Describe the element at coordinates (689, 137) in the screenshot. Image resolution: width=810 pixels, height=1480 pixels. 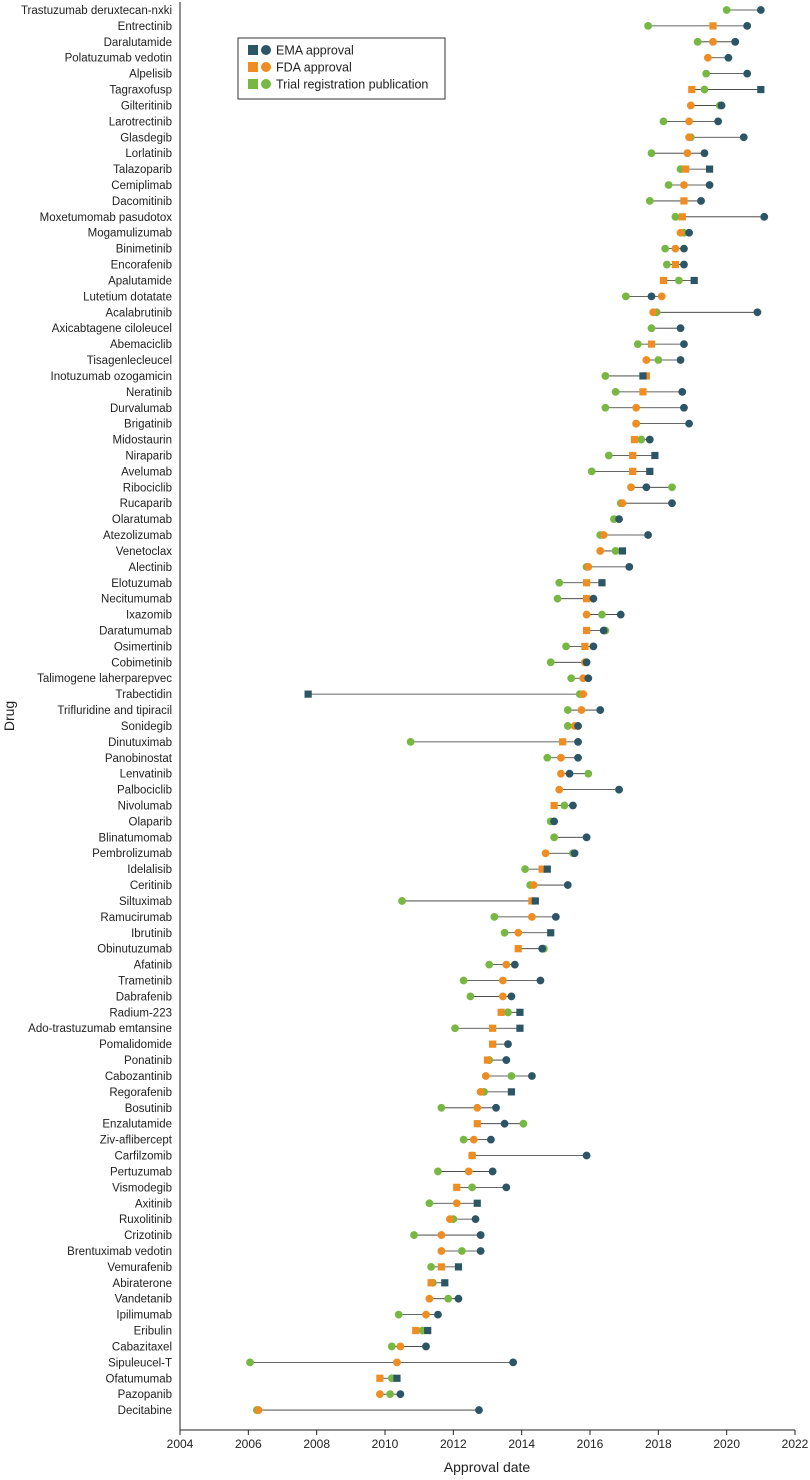
I see `fda-marker-glasdegib` at that location.